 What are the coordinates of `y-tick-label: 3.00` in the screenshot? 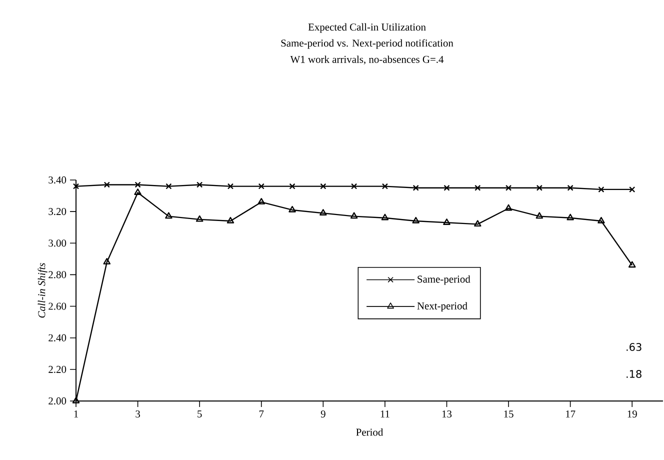 It's located at (57, 243).